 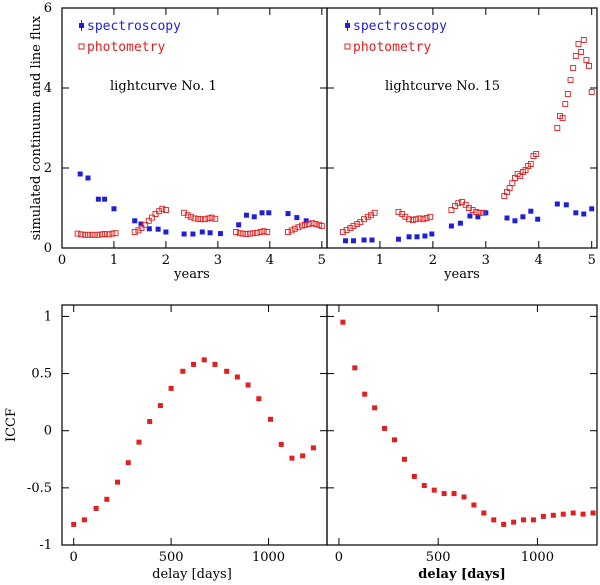 I want to click on x-tick-label: 1000, so click(x=537, y=557).